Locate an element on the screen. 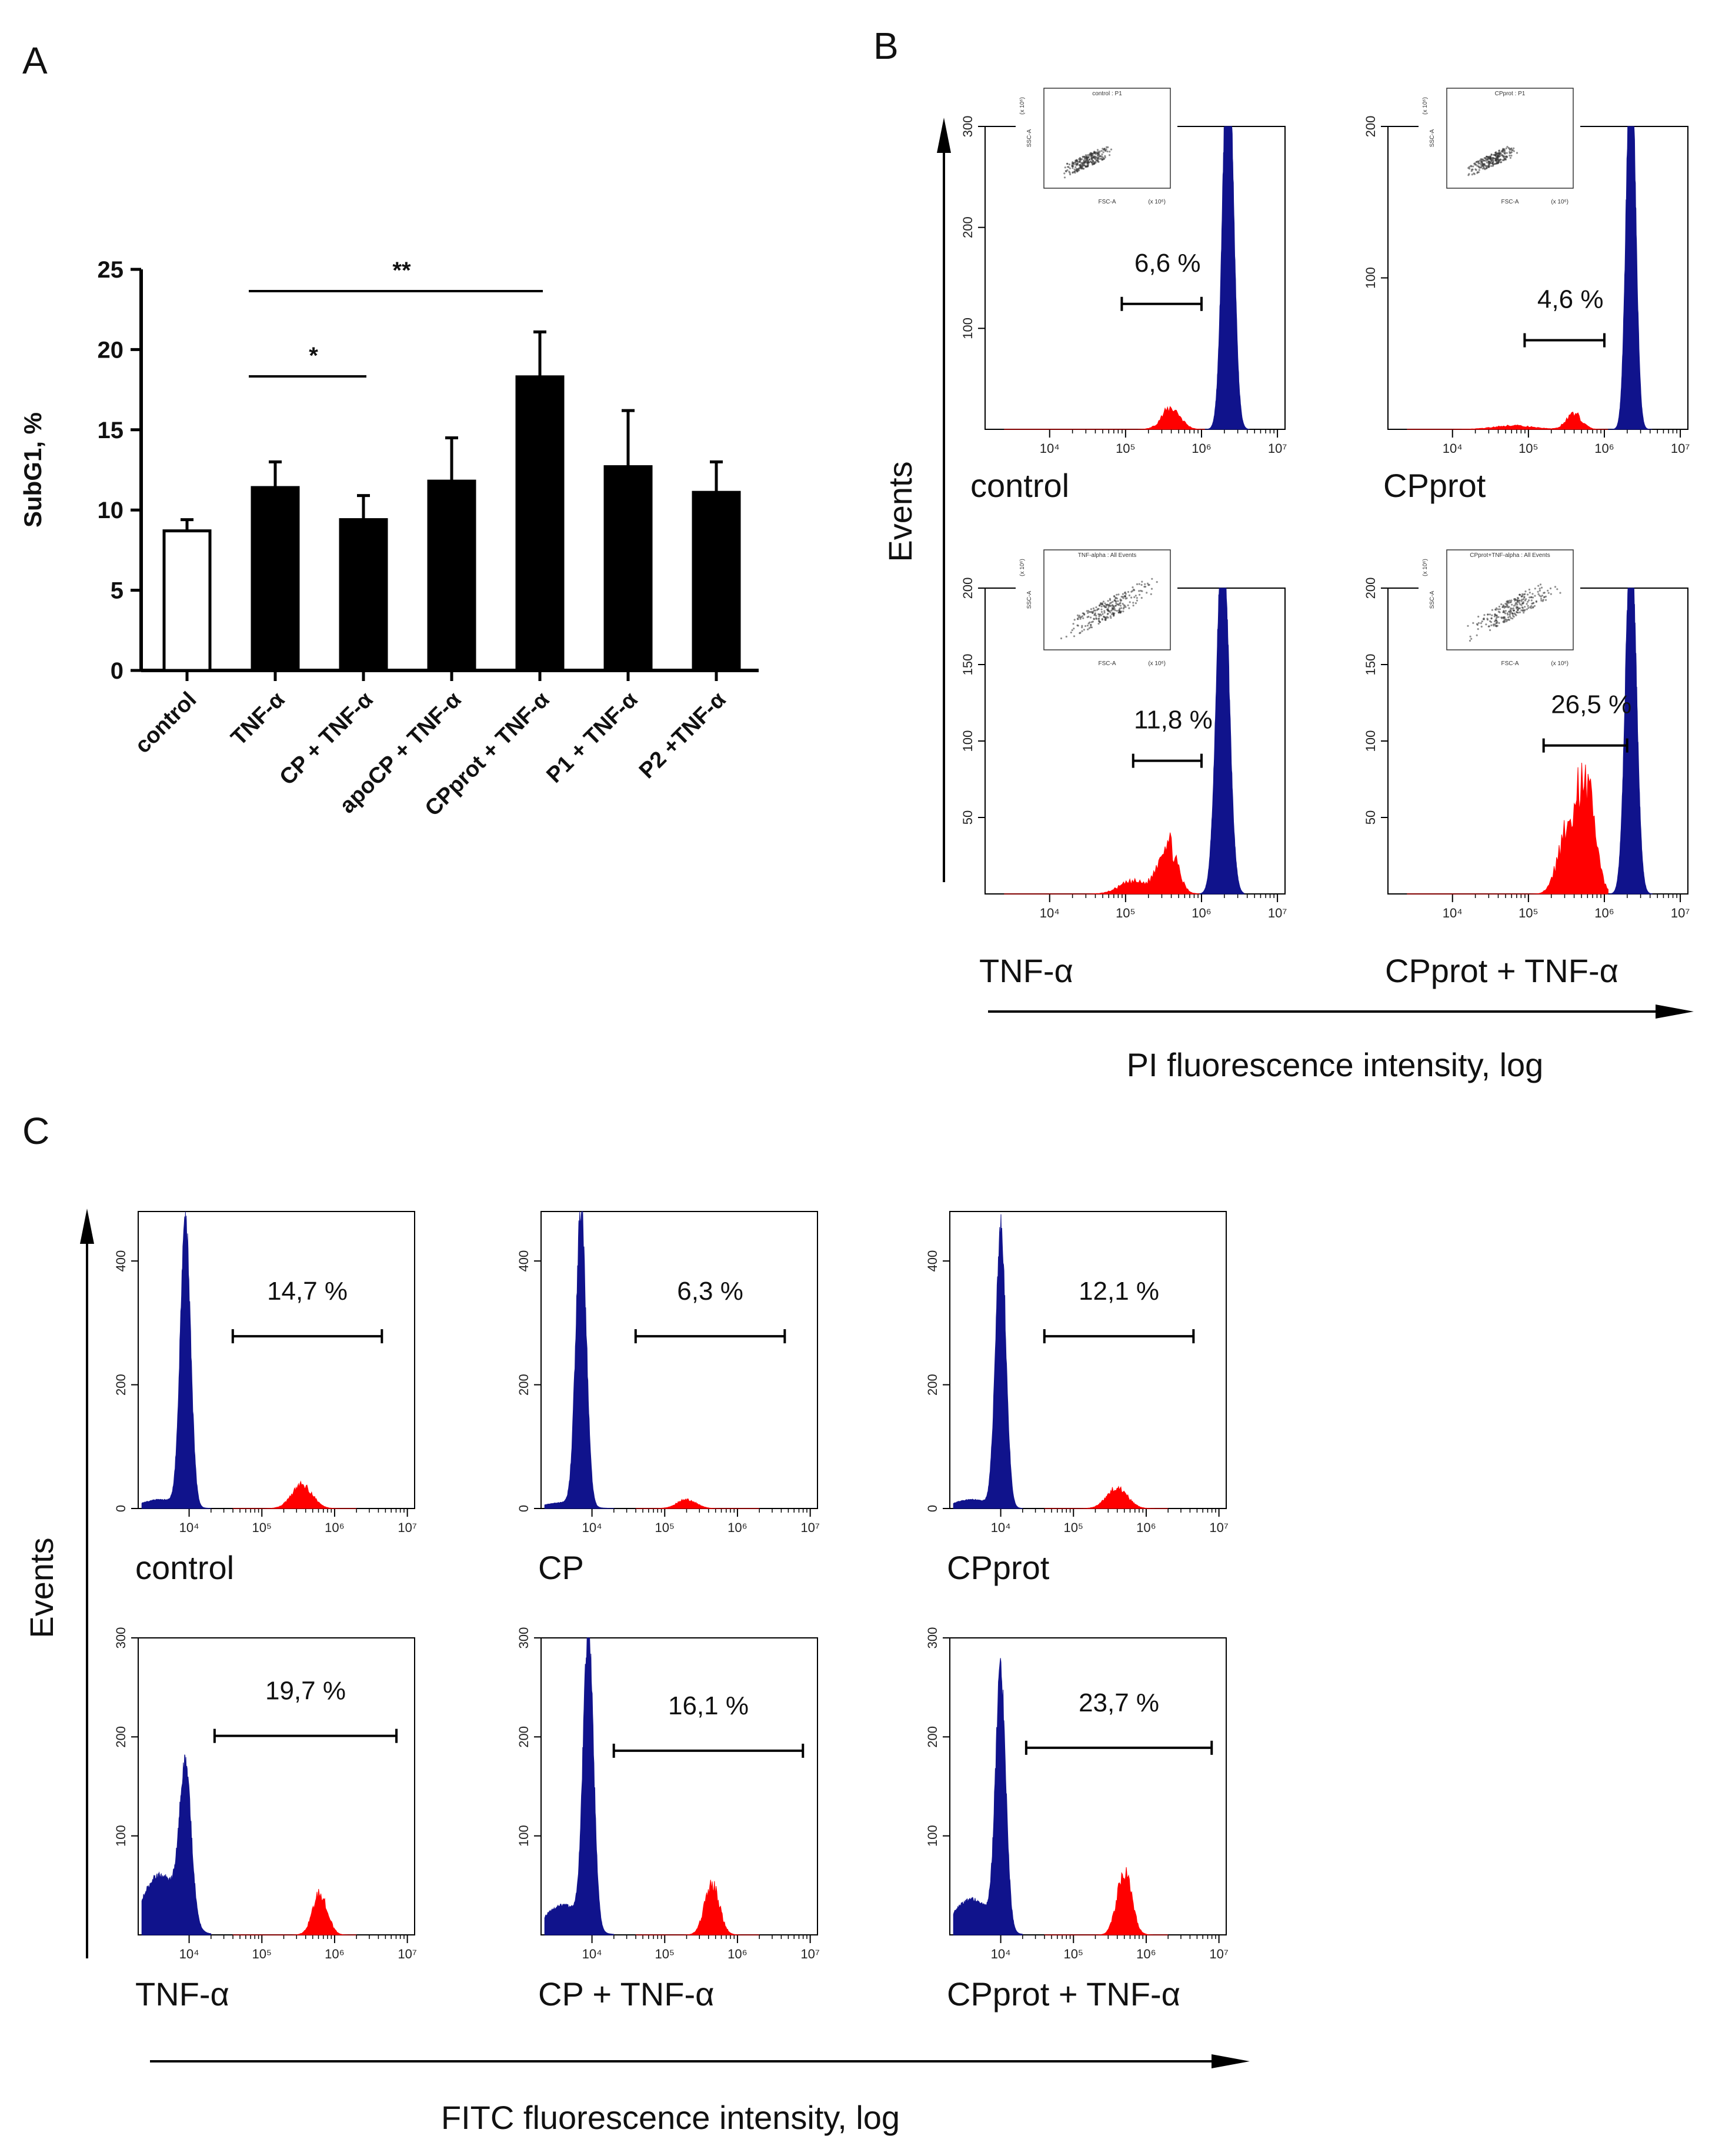 The width and height of the screenshot is (1712, 2156). gate-percent: 11,8 % is located at coordinates (1173, 720).